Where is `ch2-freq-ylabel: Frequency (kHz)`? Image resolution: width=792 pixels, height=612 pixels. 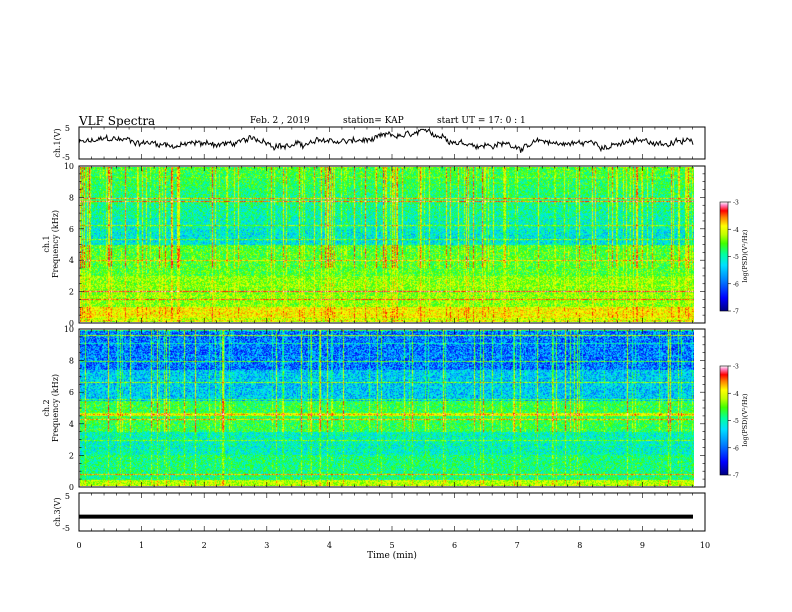
ch2-freq-ylabel: Frequency (kHz) is located at coordinates (55, 408).